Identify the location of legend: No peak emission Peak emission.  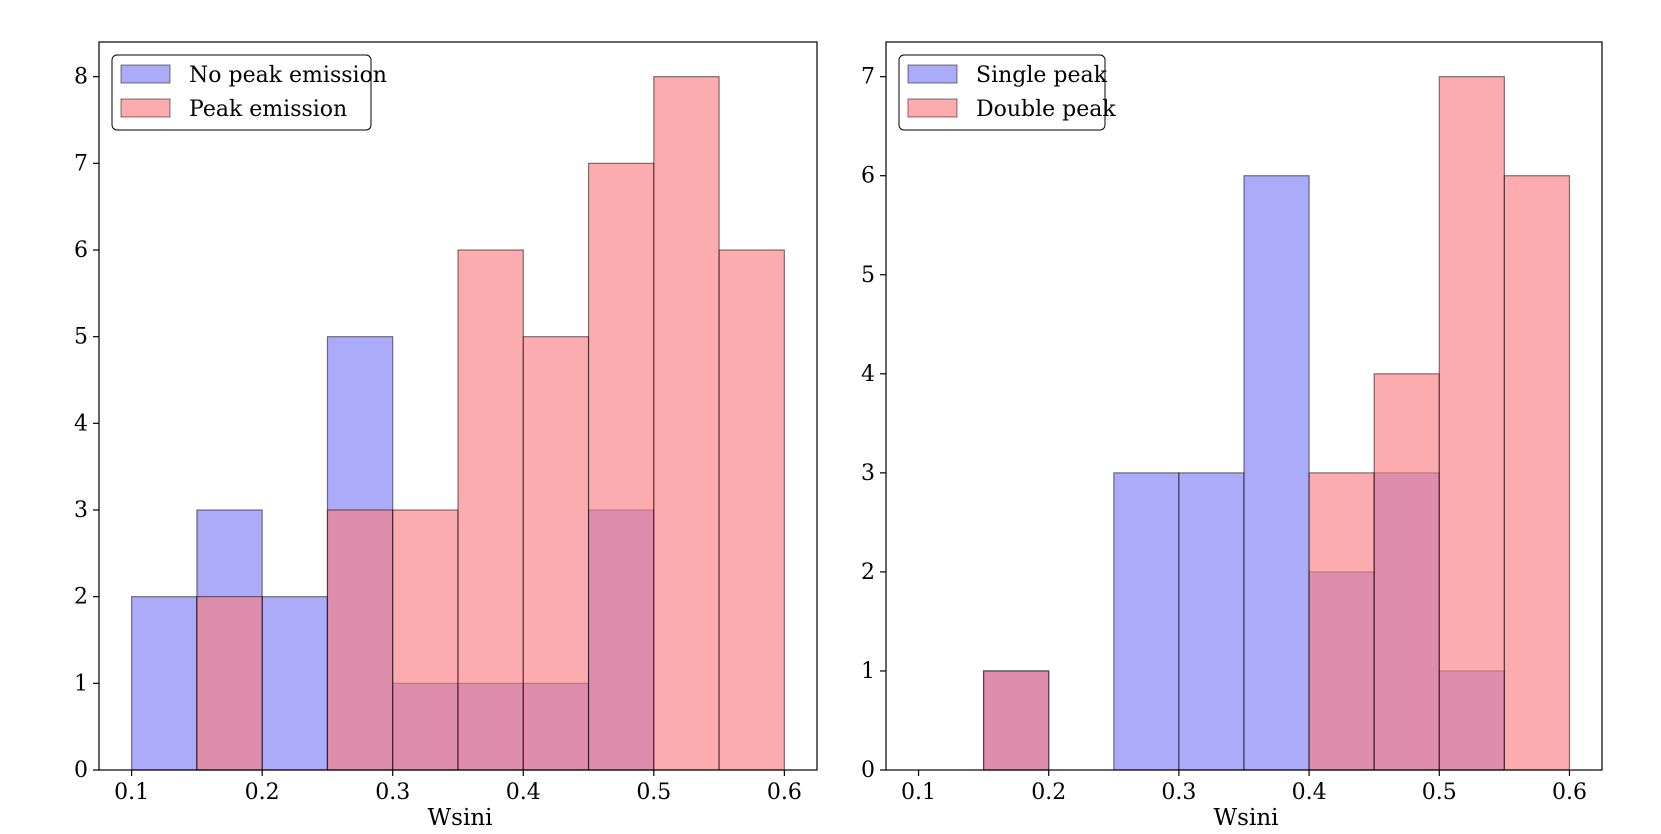
(249, 92).